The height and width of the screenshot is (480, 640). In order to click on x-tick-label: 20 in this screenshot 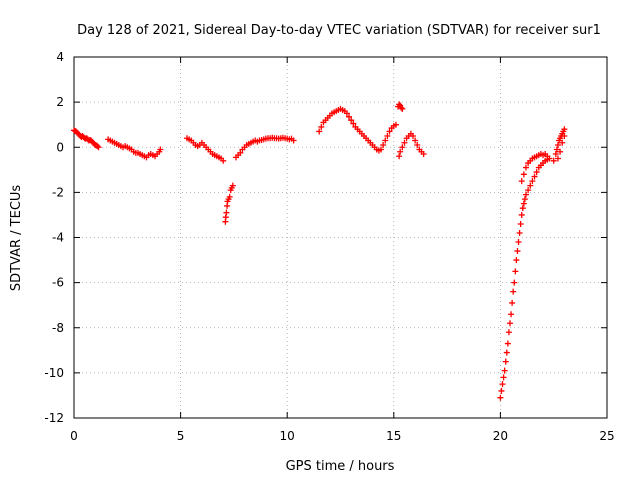, I will do `click(500, 436)`.